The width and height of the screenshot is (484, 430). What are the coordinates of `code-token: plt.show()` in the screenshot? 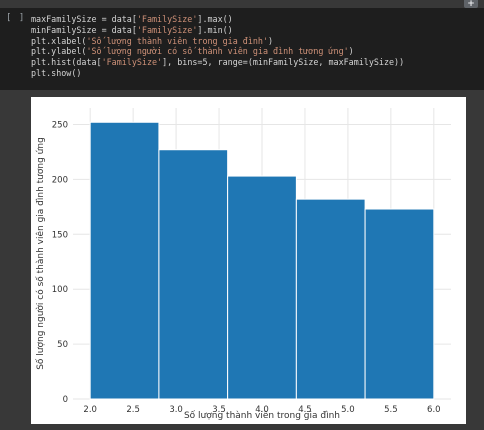 It's located at (56, 72).